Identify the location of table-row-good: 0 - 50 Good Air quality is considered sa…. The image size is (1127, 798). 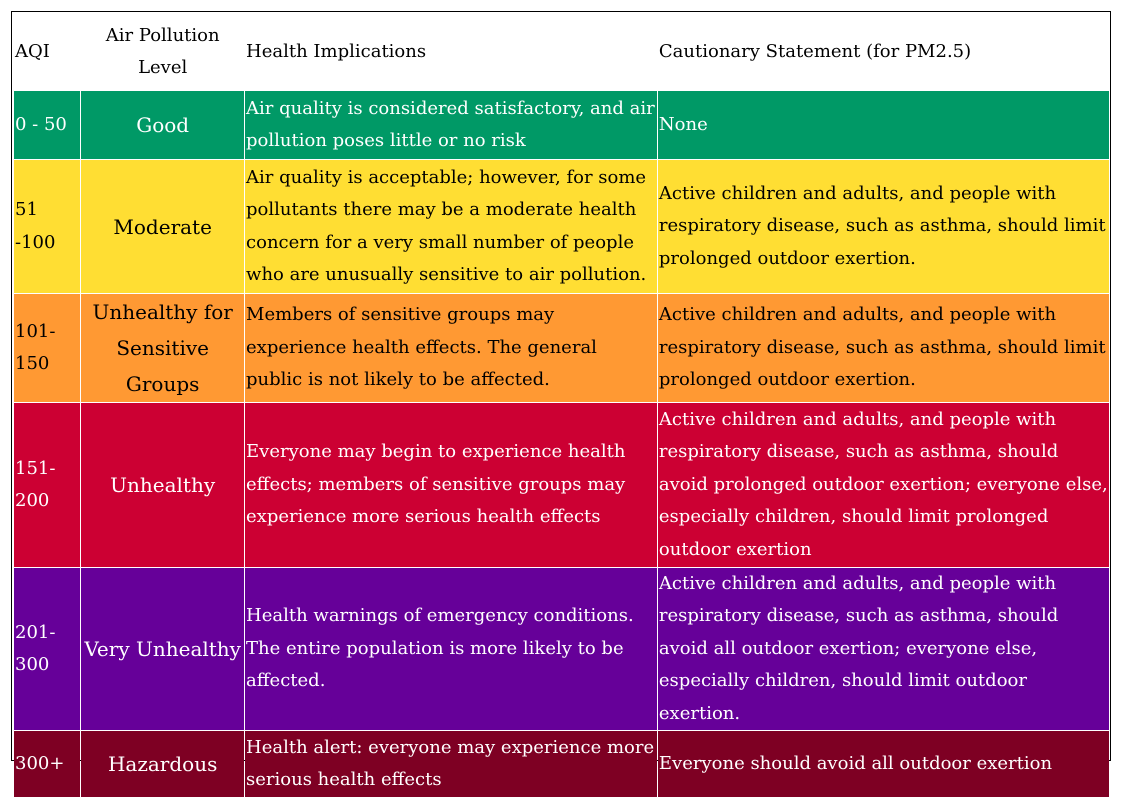
(561, 125).